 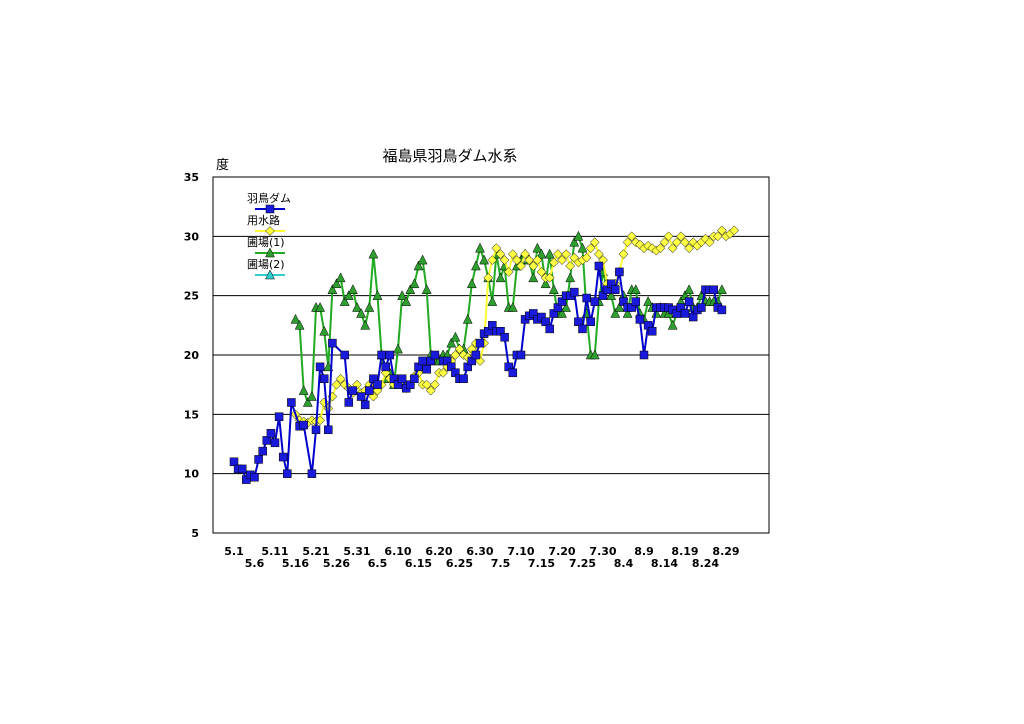 I want to click on y-tick-label: 15, so click(x=191, y=414).